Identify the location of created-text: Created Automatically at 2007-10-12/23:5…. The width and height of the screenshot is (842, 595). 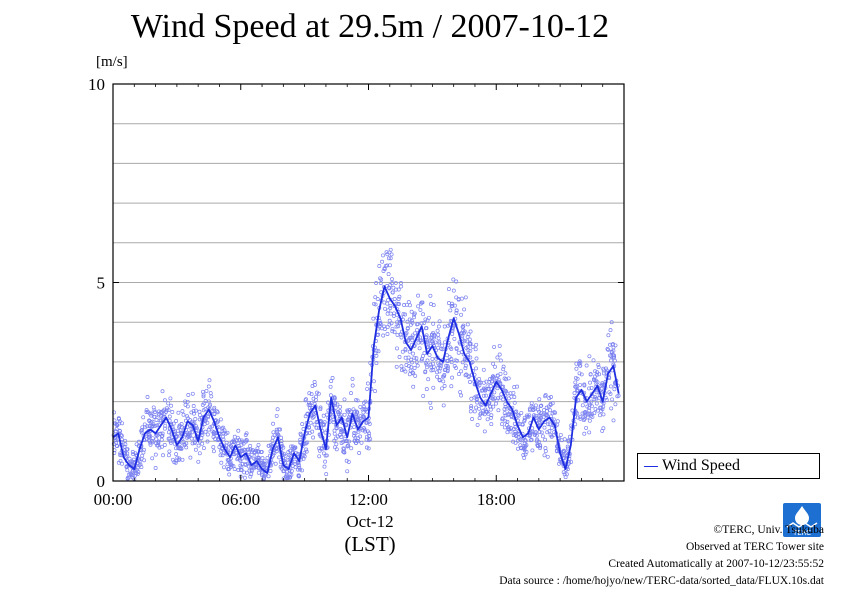
(716, 564).